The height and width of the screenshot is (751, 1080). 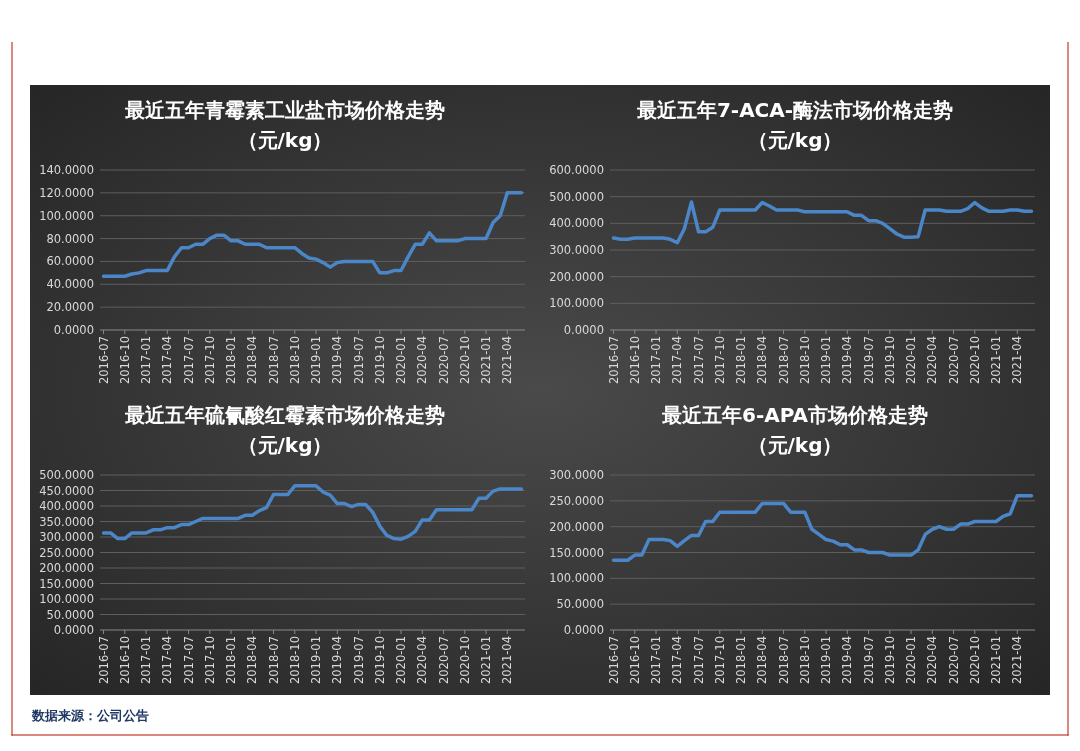 What do you see at coordinates (70, 284) in the screenshot?
I see `y-tick-label: 40.0000` at bounding box center [70, 284].